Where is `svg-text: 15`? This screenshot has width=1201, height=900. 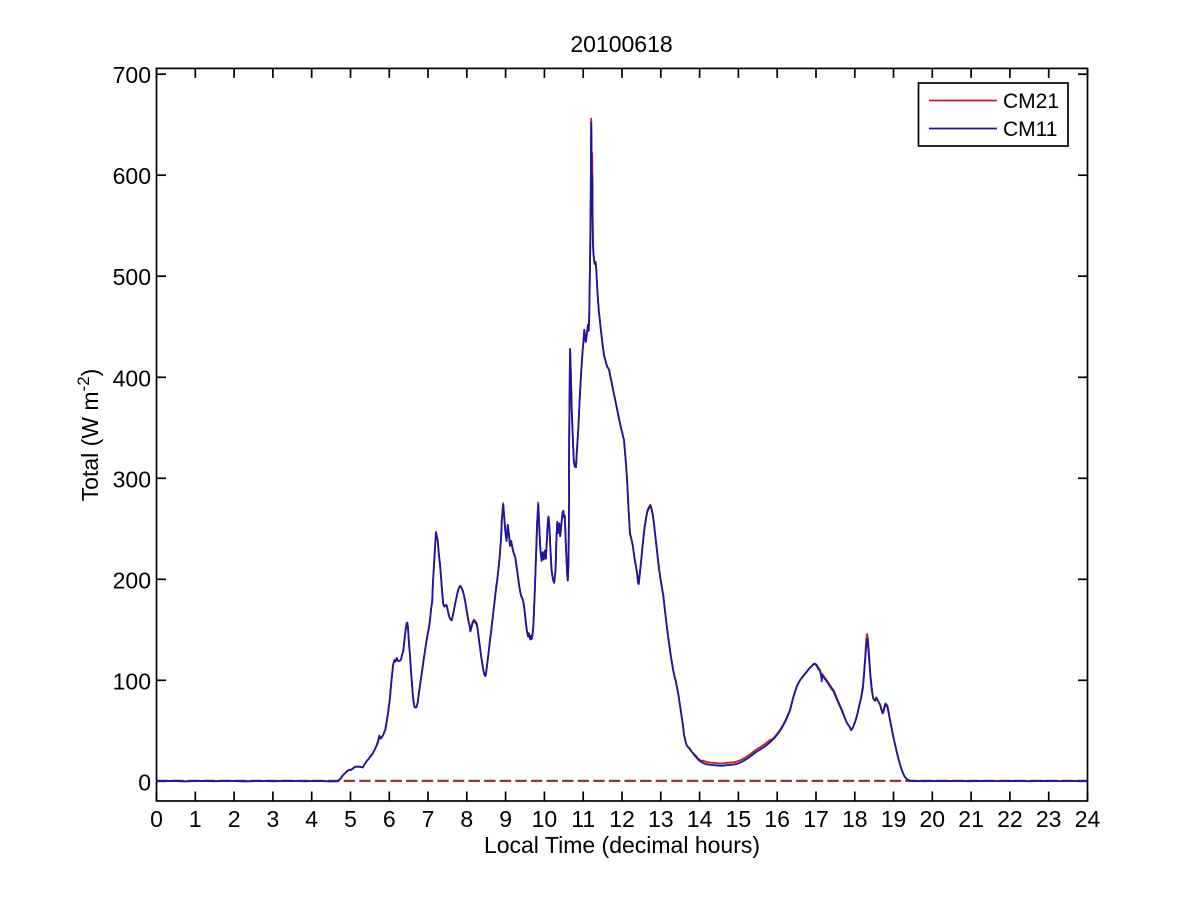
svg-text: 15 is located at coordinates (739, 819).